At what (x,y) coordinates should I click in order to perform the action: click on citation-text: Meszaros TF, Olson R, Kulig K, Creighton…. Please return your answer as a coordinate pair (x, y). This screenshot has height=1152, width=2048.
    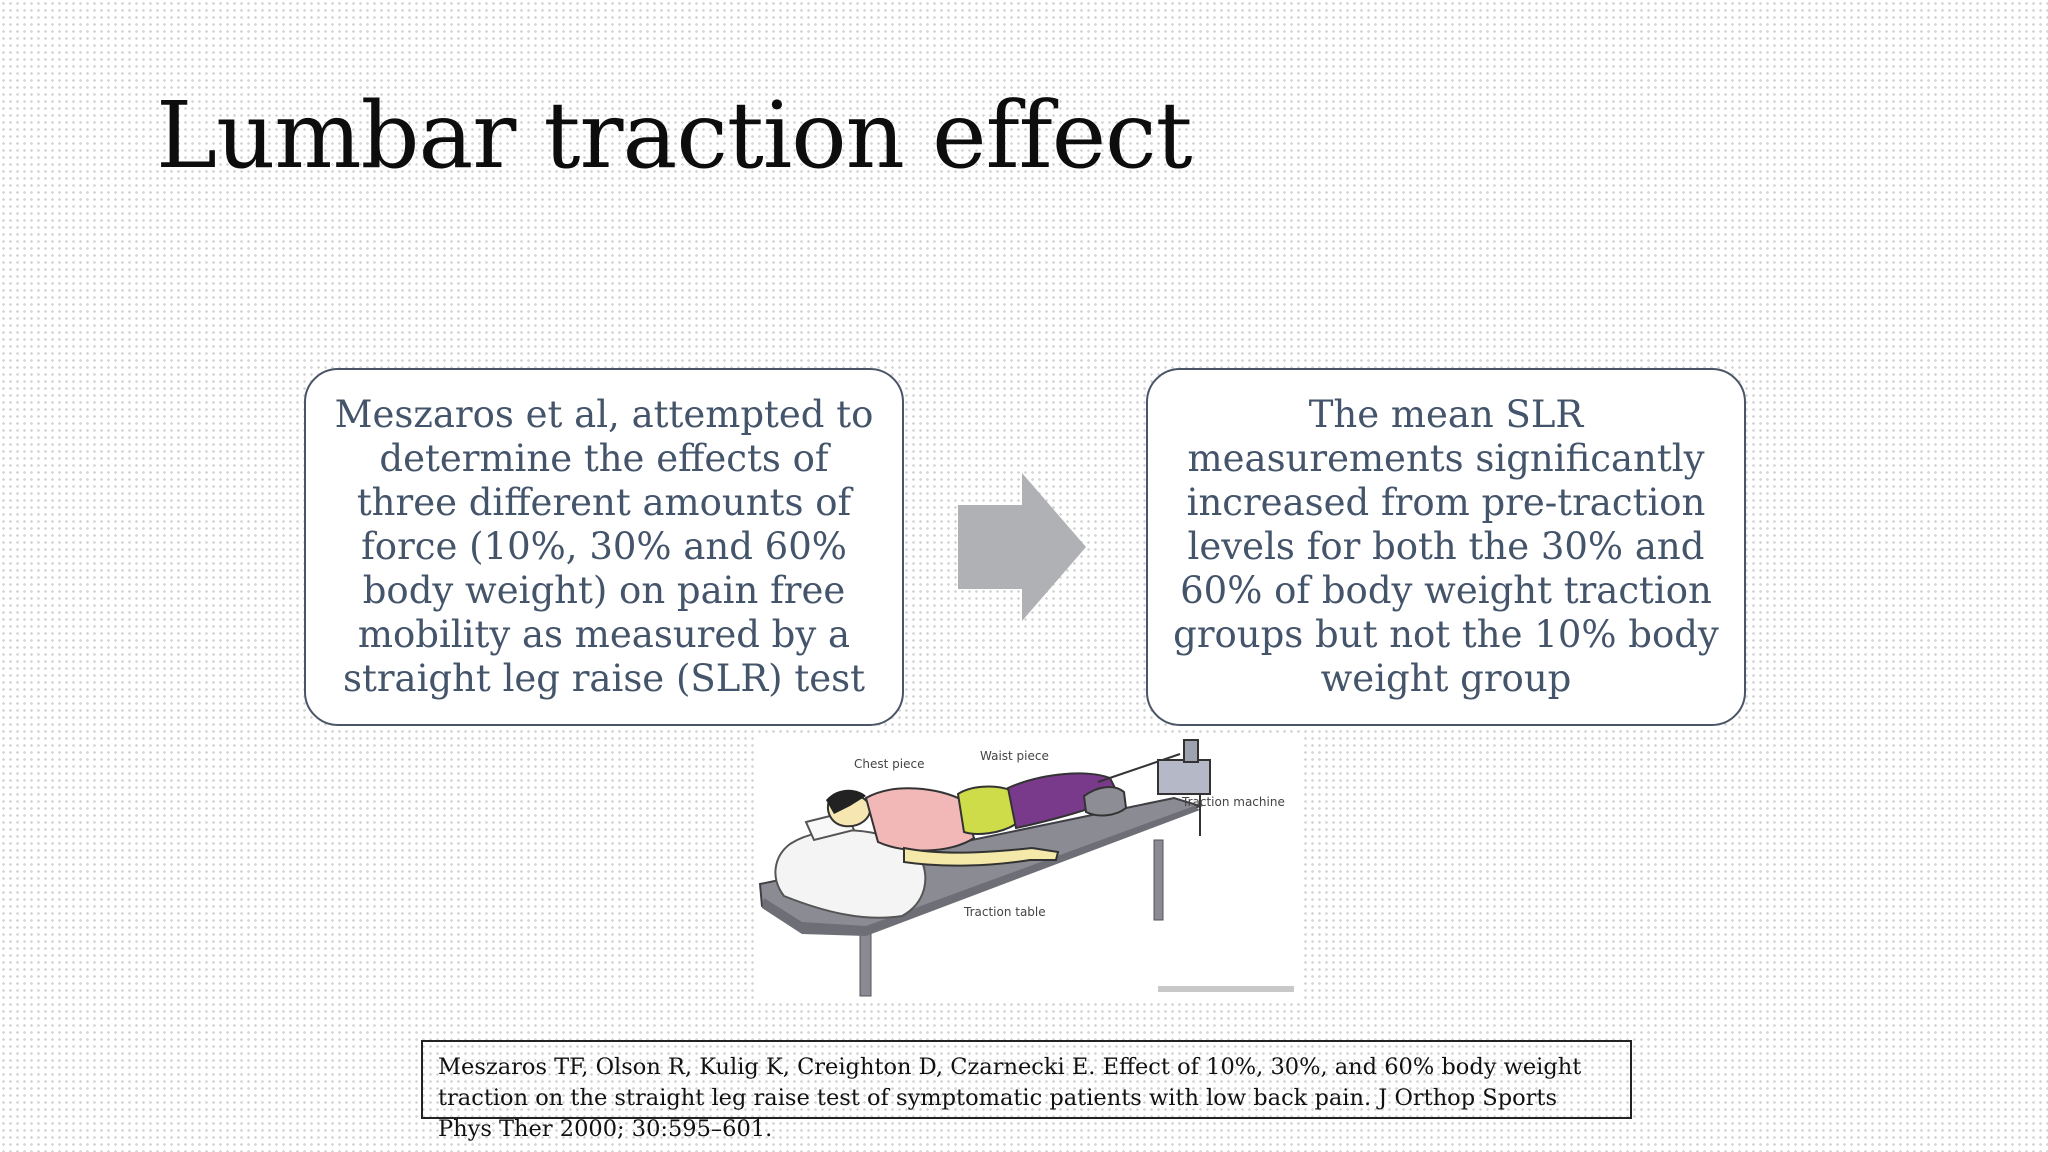
    Looking at the image, I should click on (1010, 1098).